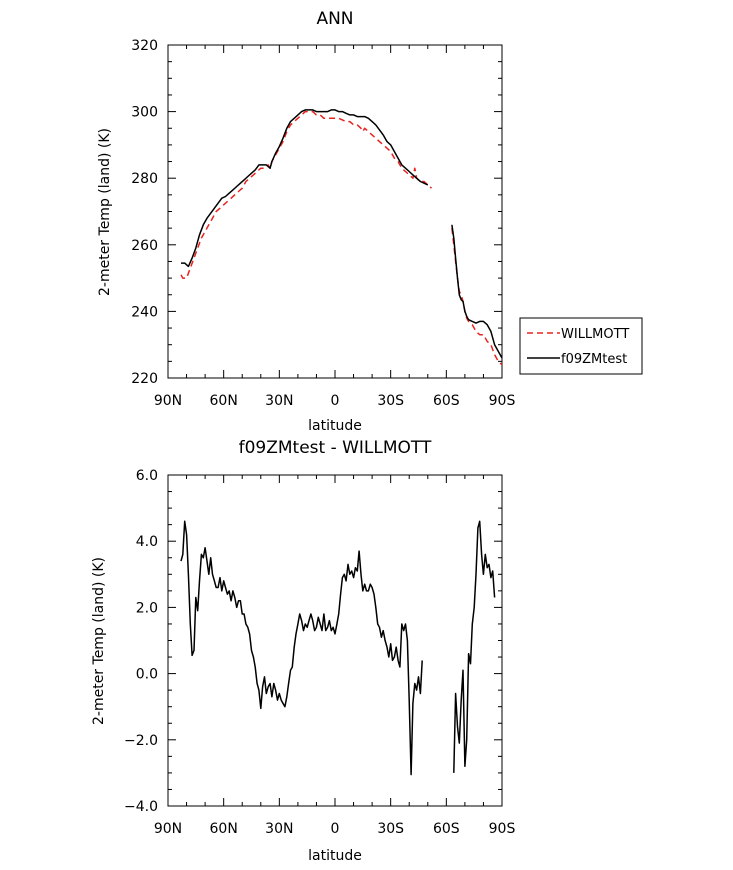 This screenshot has height=870, width=733. I want to click on top-y-tick-label: 240, so click(144, 312).